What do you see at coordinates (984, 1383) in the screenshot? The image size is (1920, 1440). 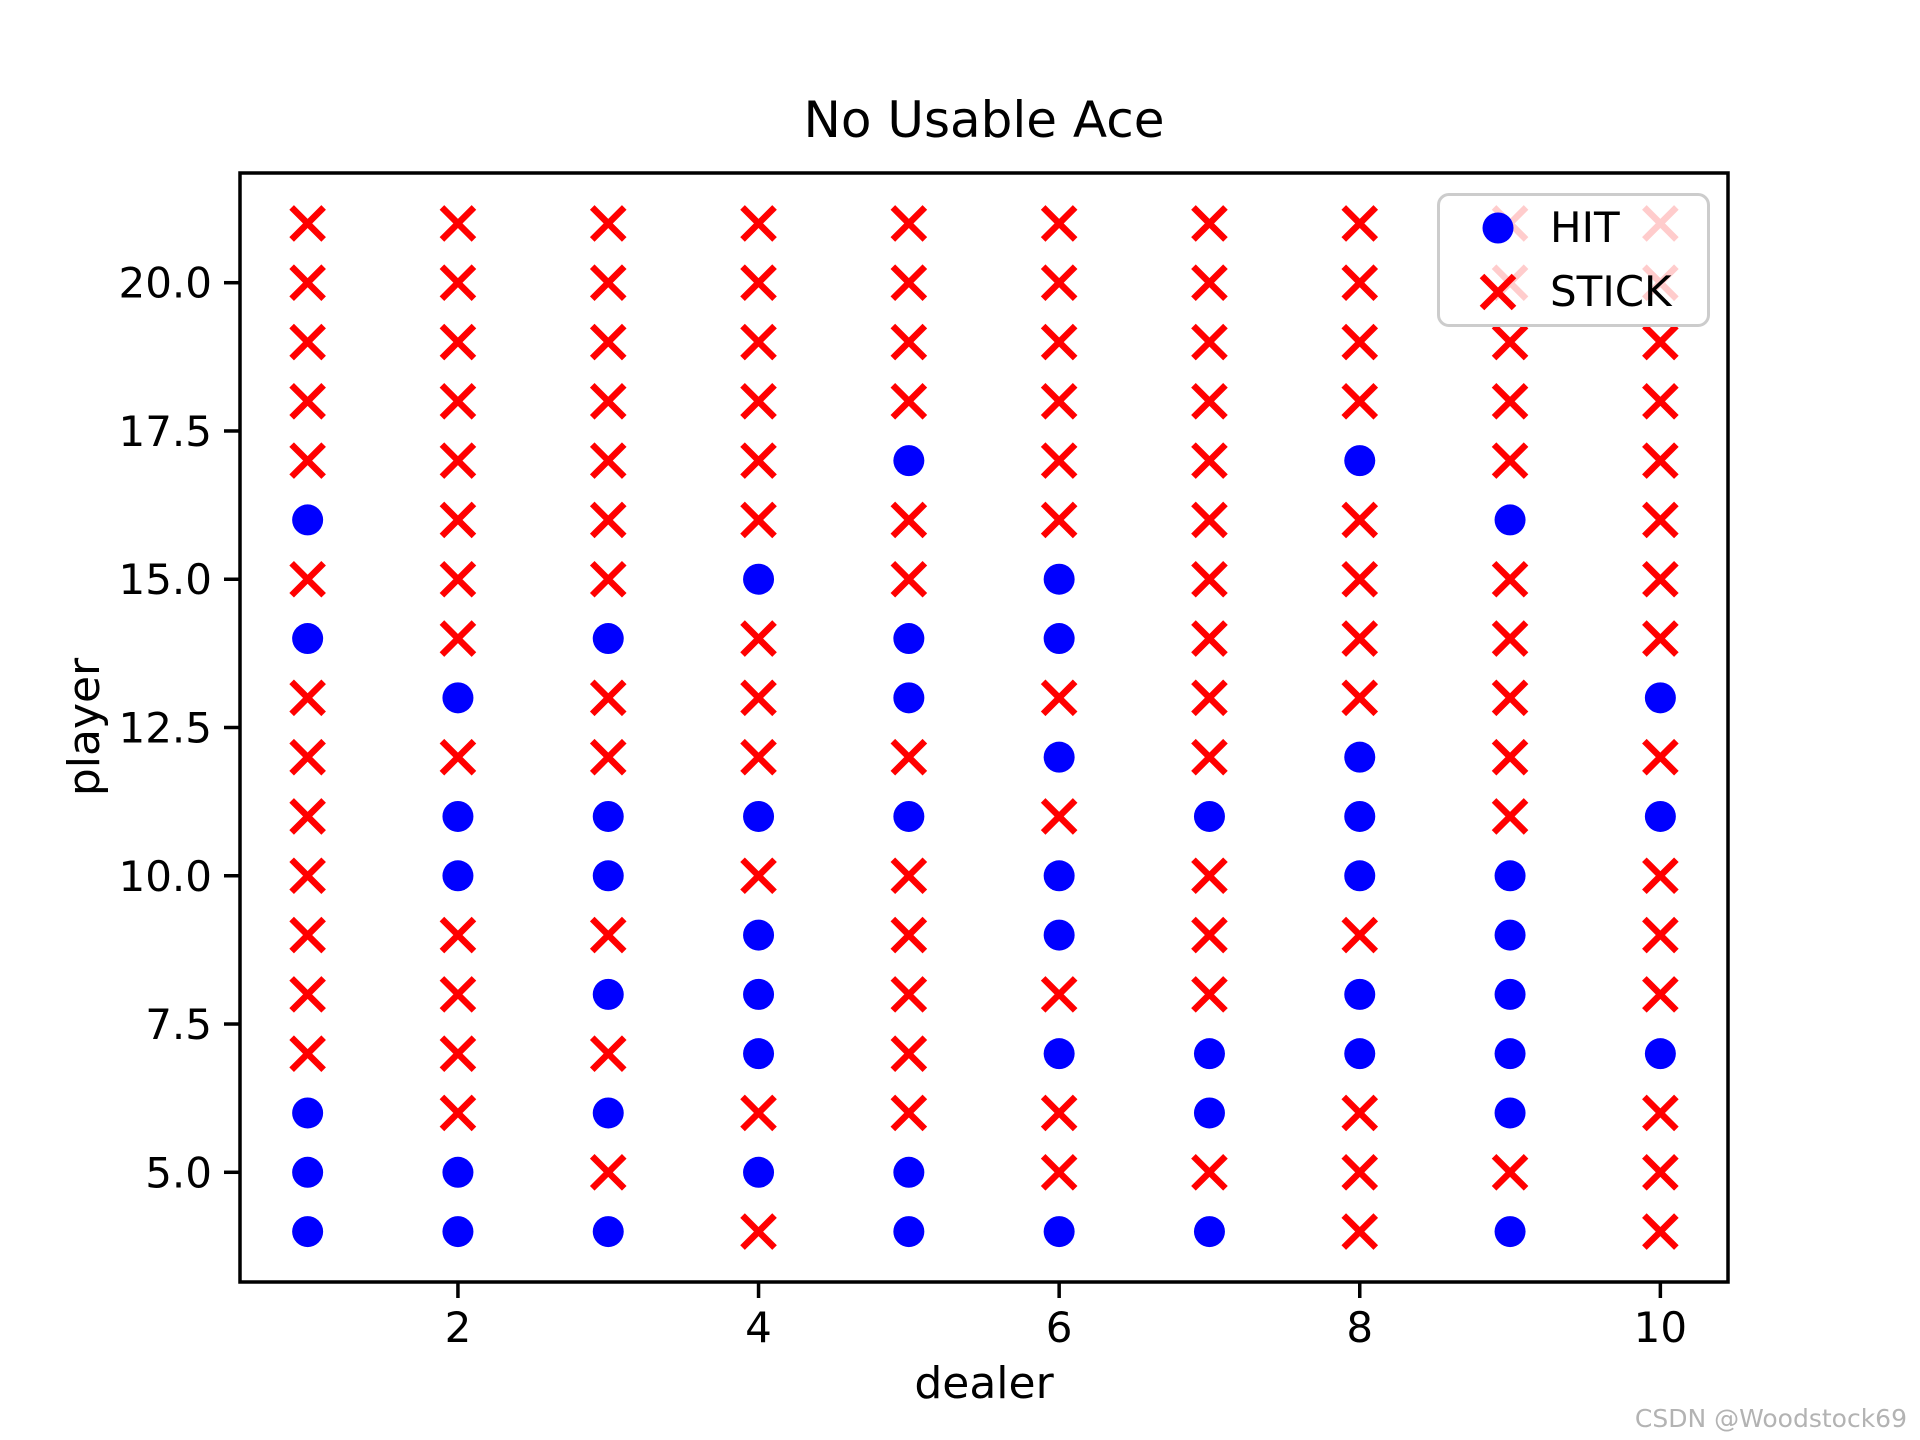 I see `x-axis-label: dealer` at bounding box center [984, 1383].